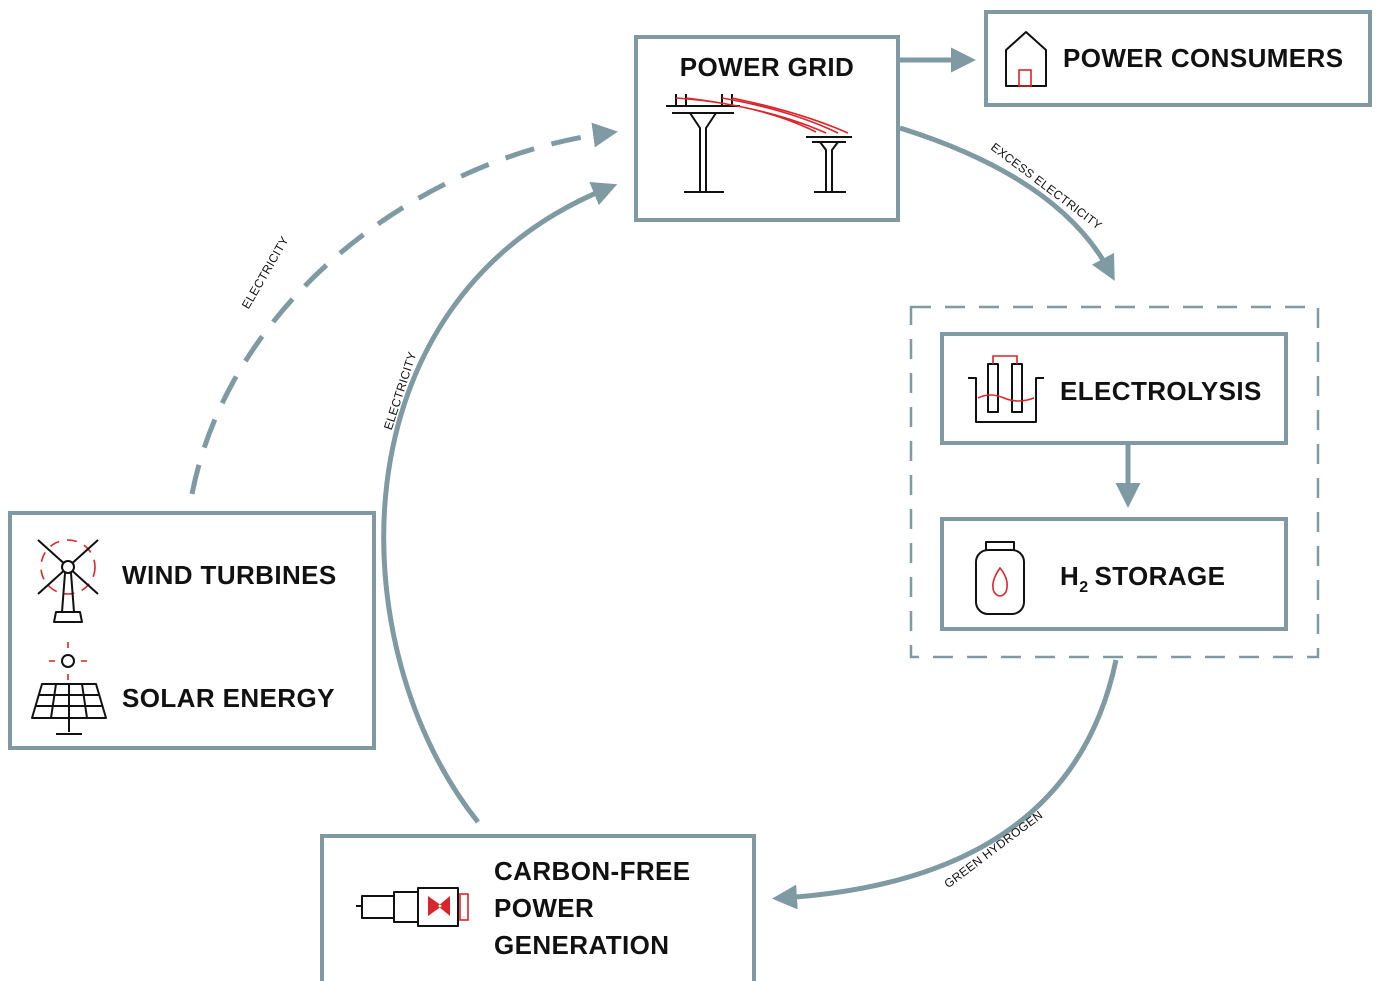 This screenshot has height=981, width=1376. I want to click on pylon-icon, so click(759, 143).